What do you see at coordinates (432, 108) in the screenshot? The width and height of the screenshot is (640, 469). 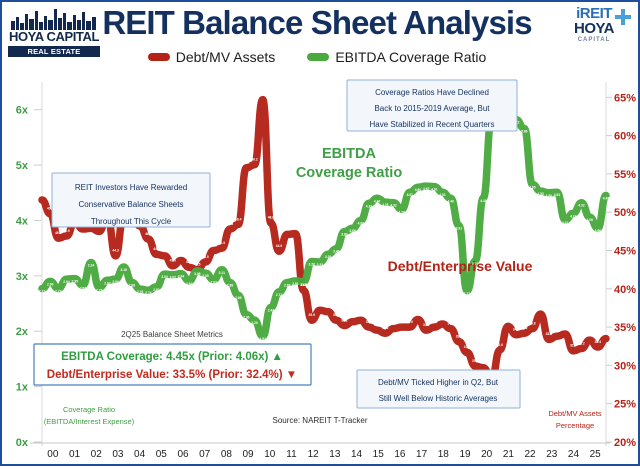 I see `annotation-tr-line2: Back to 2015-2019 Average, But` at bounding box center [432, 108].